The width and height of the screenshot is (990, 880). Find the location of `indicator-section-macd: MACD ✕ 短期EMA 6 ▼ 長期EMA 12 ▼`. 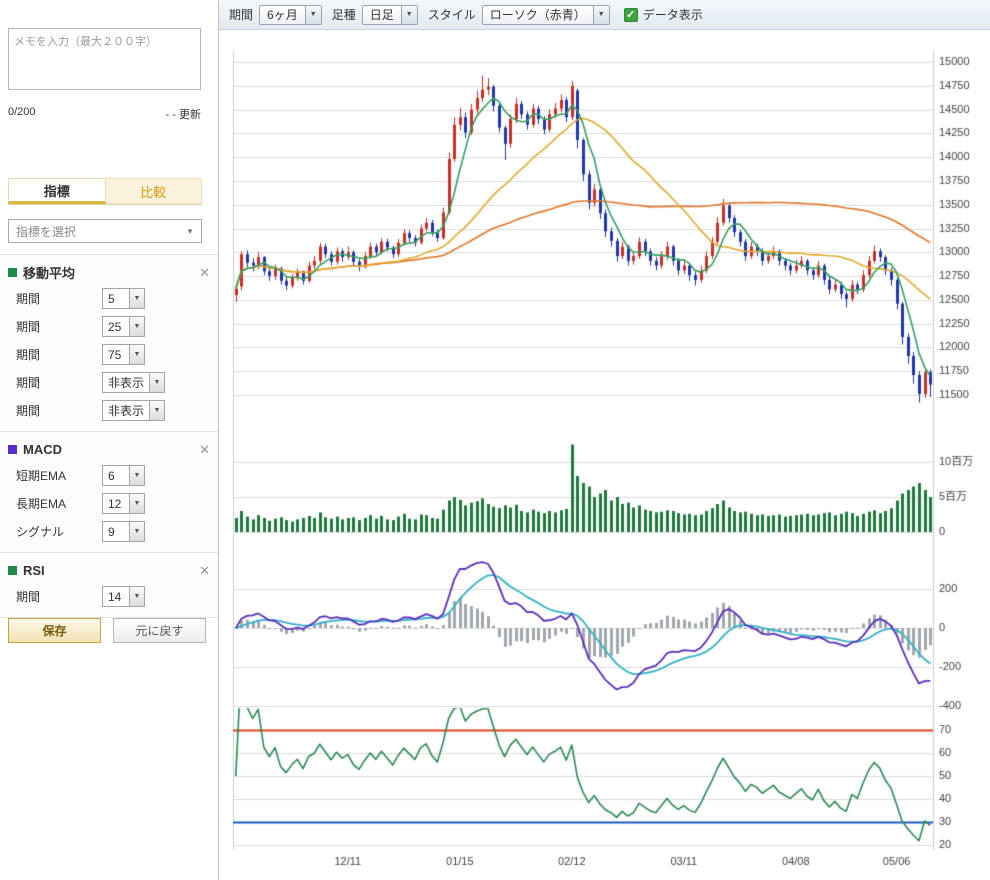

indicator-section-macd: MACD ✕ 短期EMA 6 ▼ 長期EMA 12 ▼ is located at coordinates (109, 491).